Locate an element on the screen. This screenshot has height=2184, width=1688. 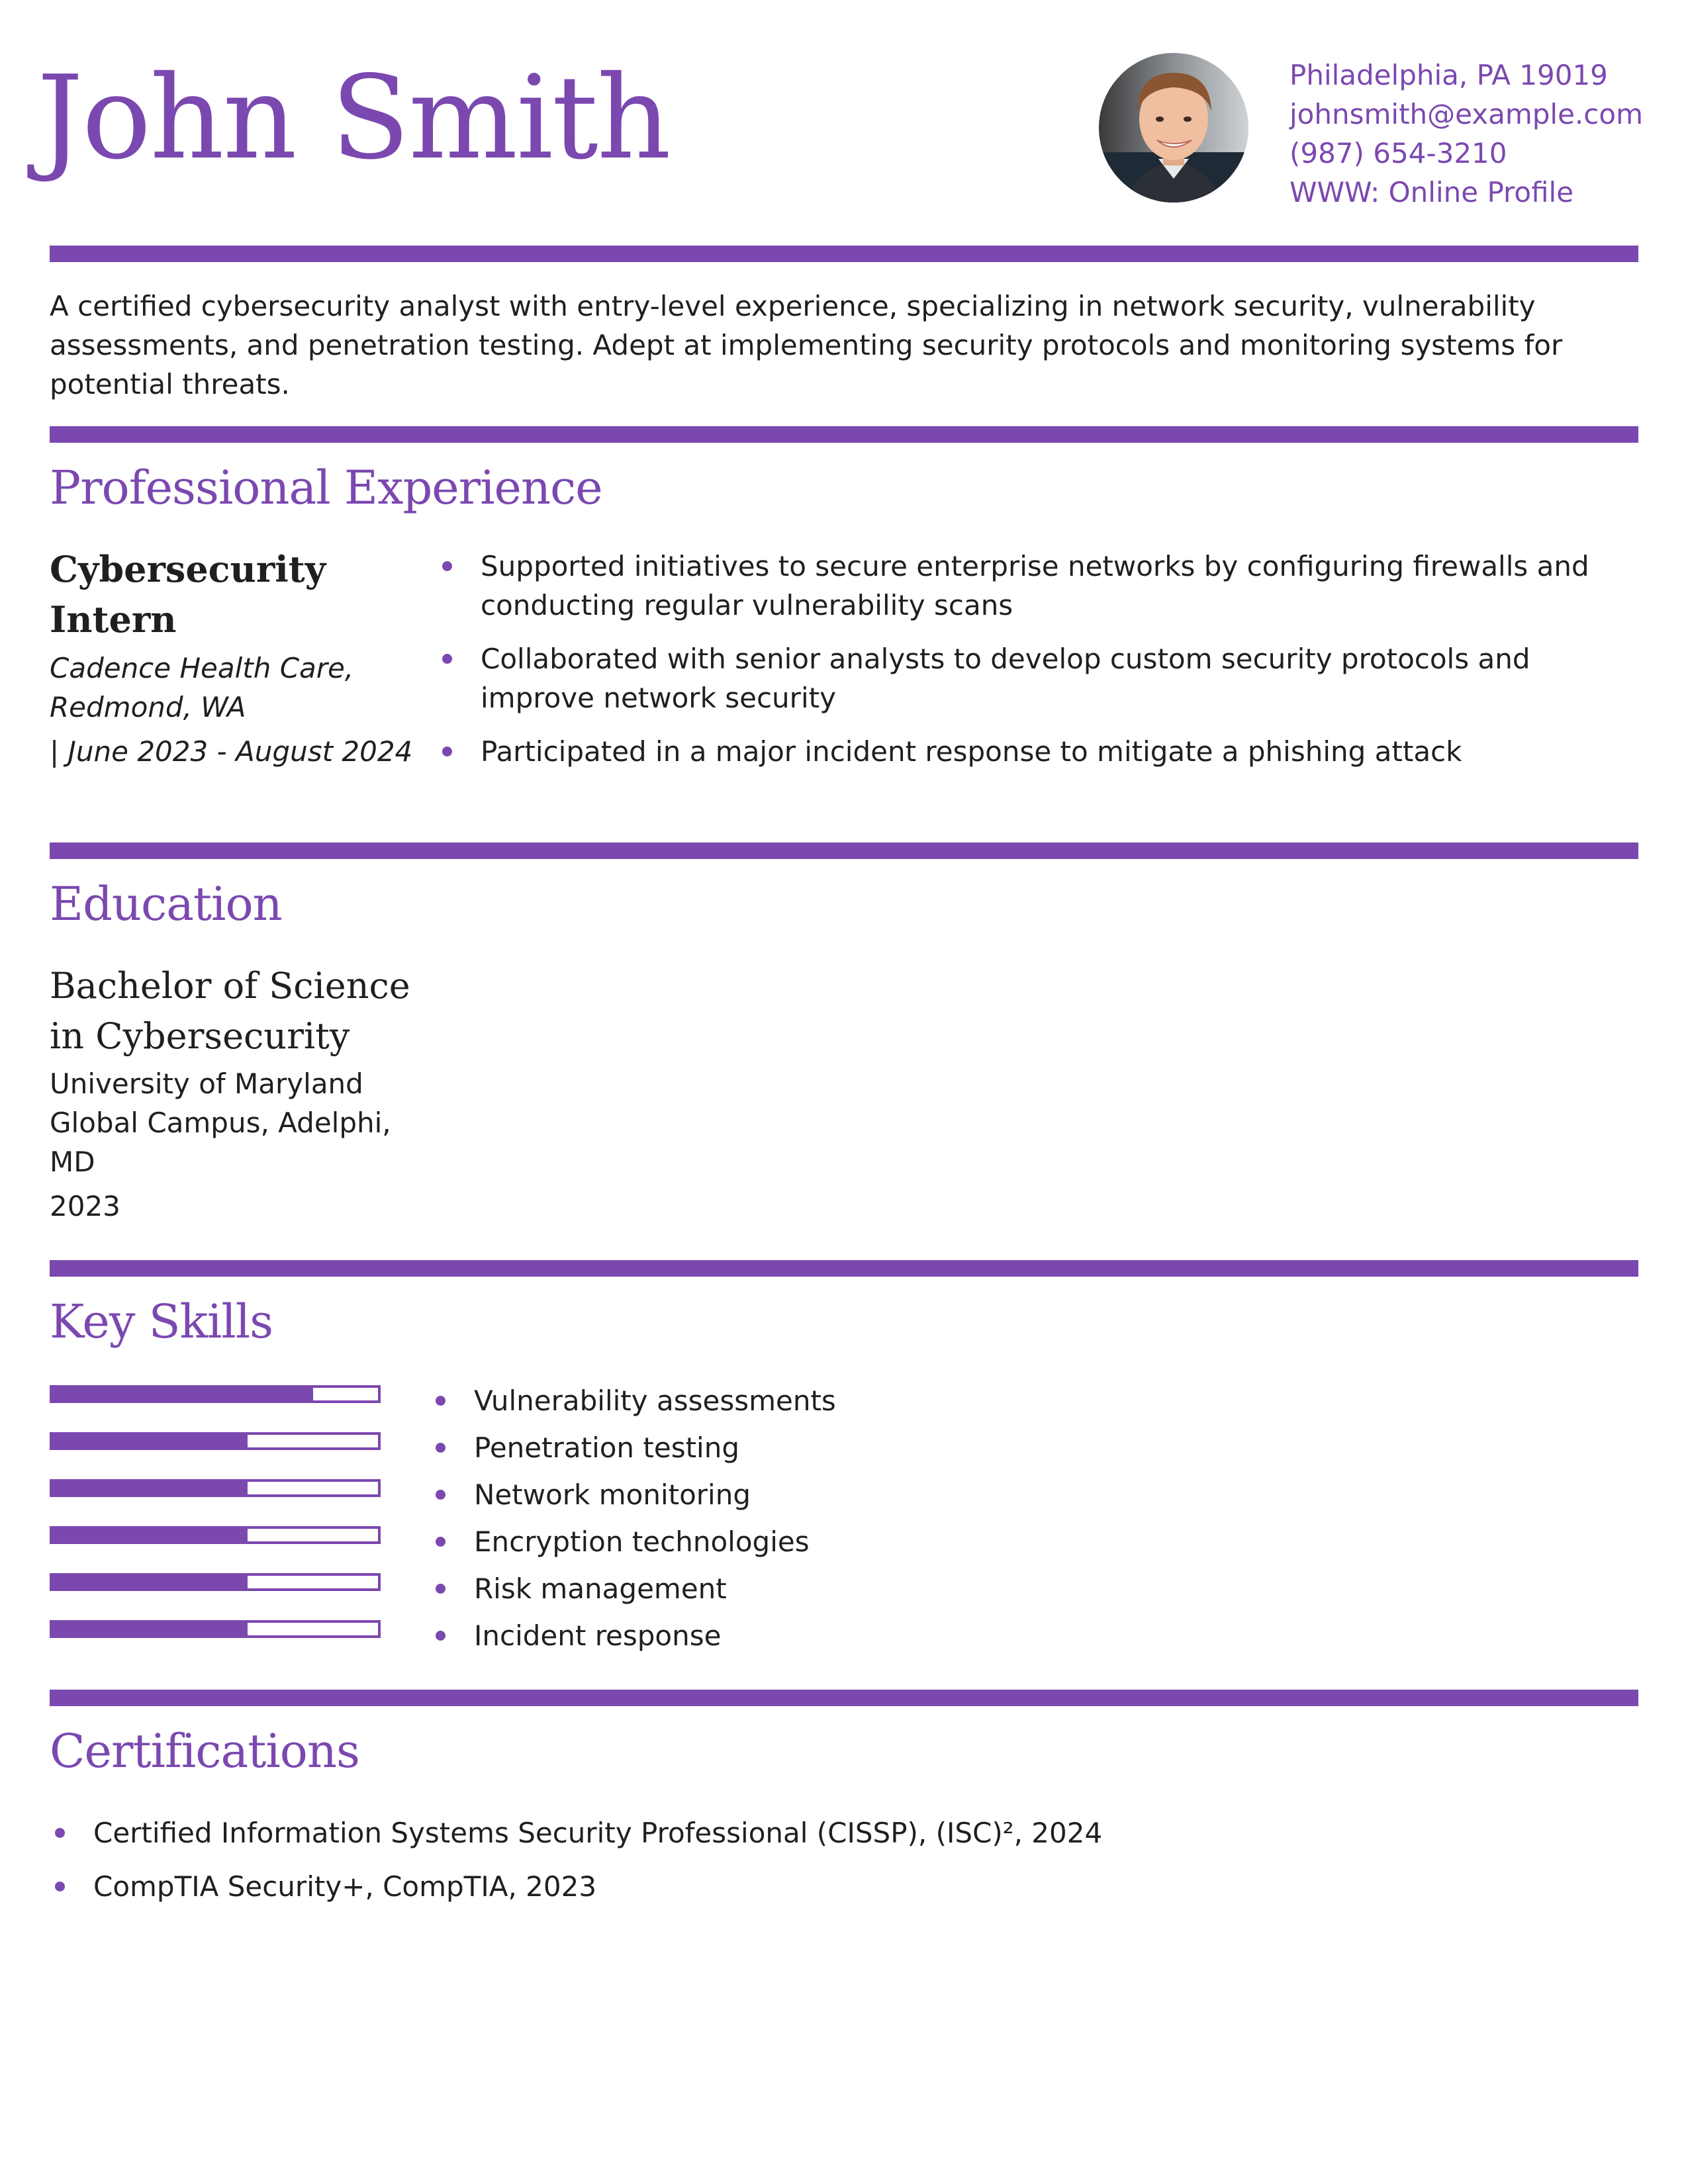
job-location: Redmond, WA is located at coordinates (148, 707).